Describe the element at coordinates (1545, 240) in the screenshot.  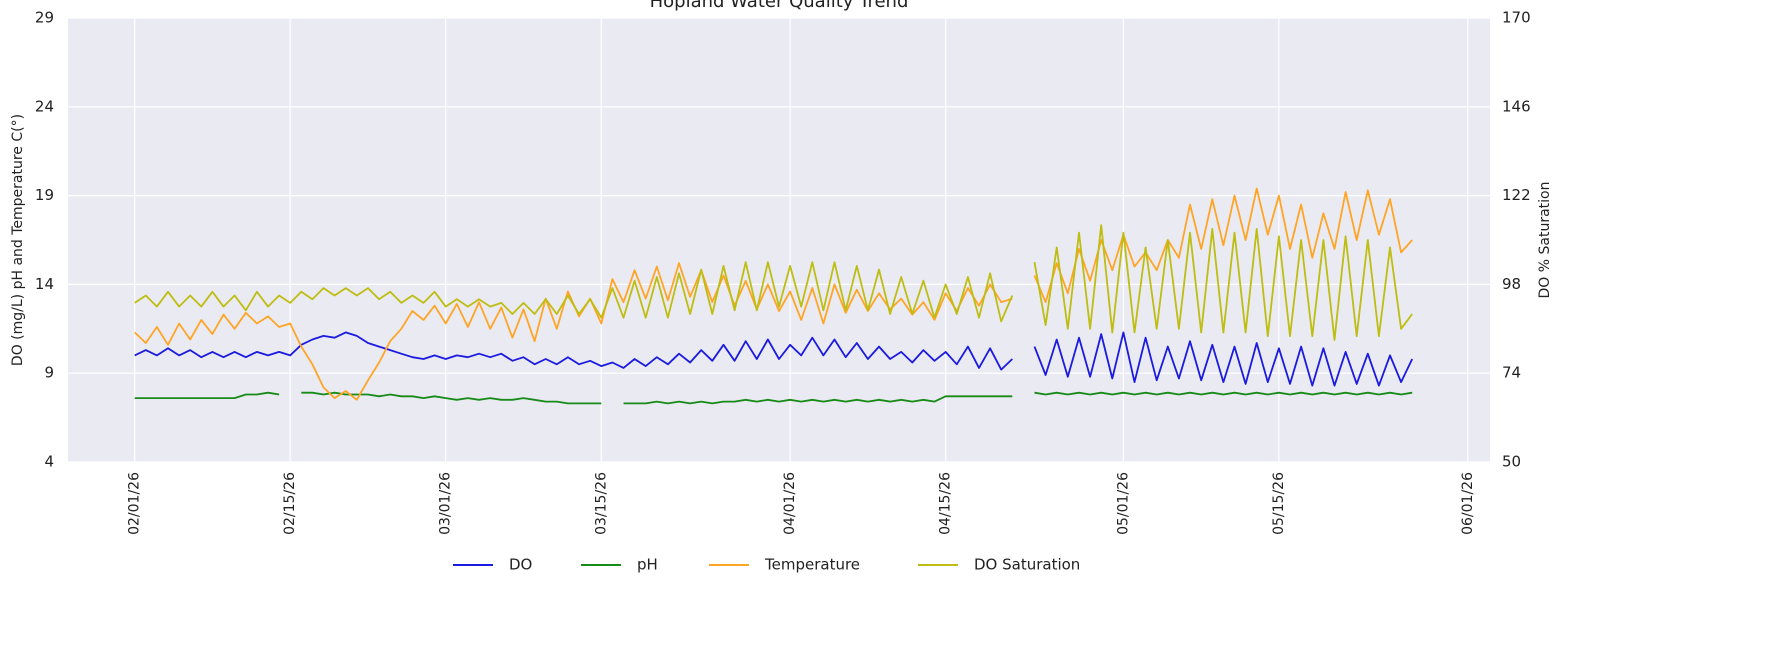
I see `y2-axis-label: DO % Saturation` at that location.